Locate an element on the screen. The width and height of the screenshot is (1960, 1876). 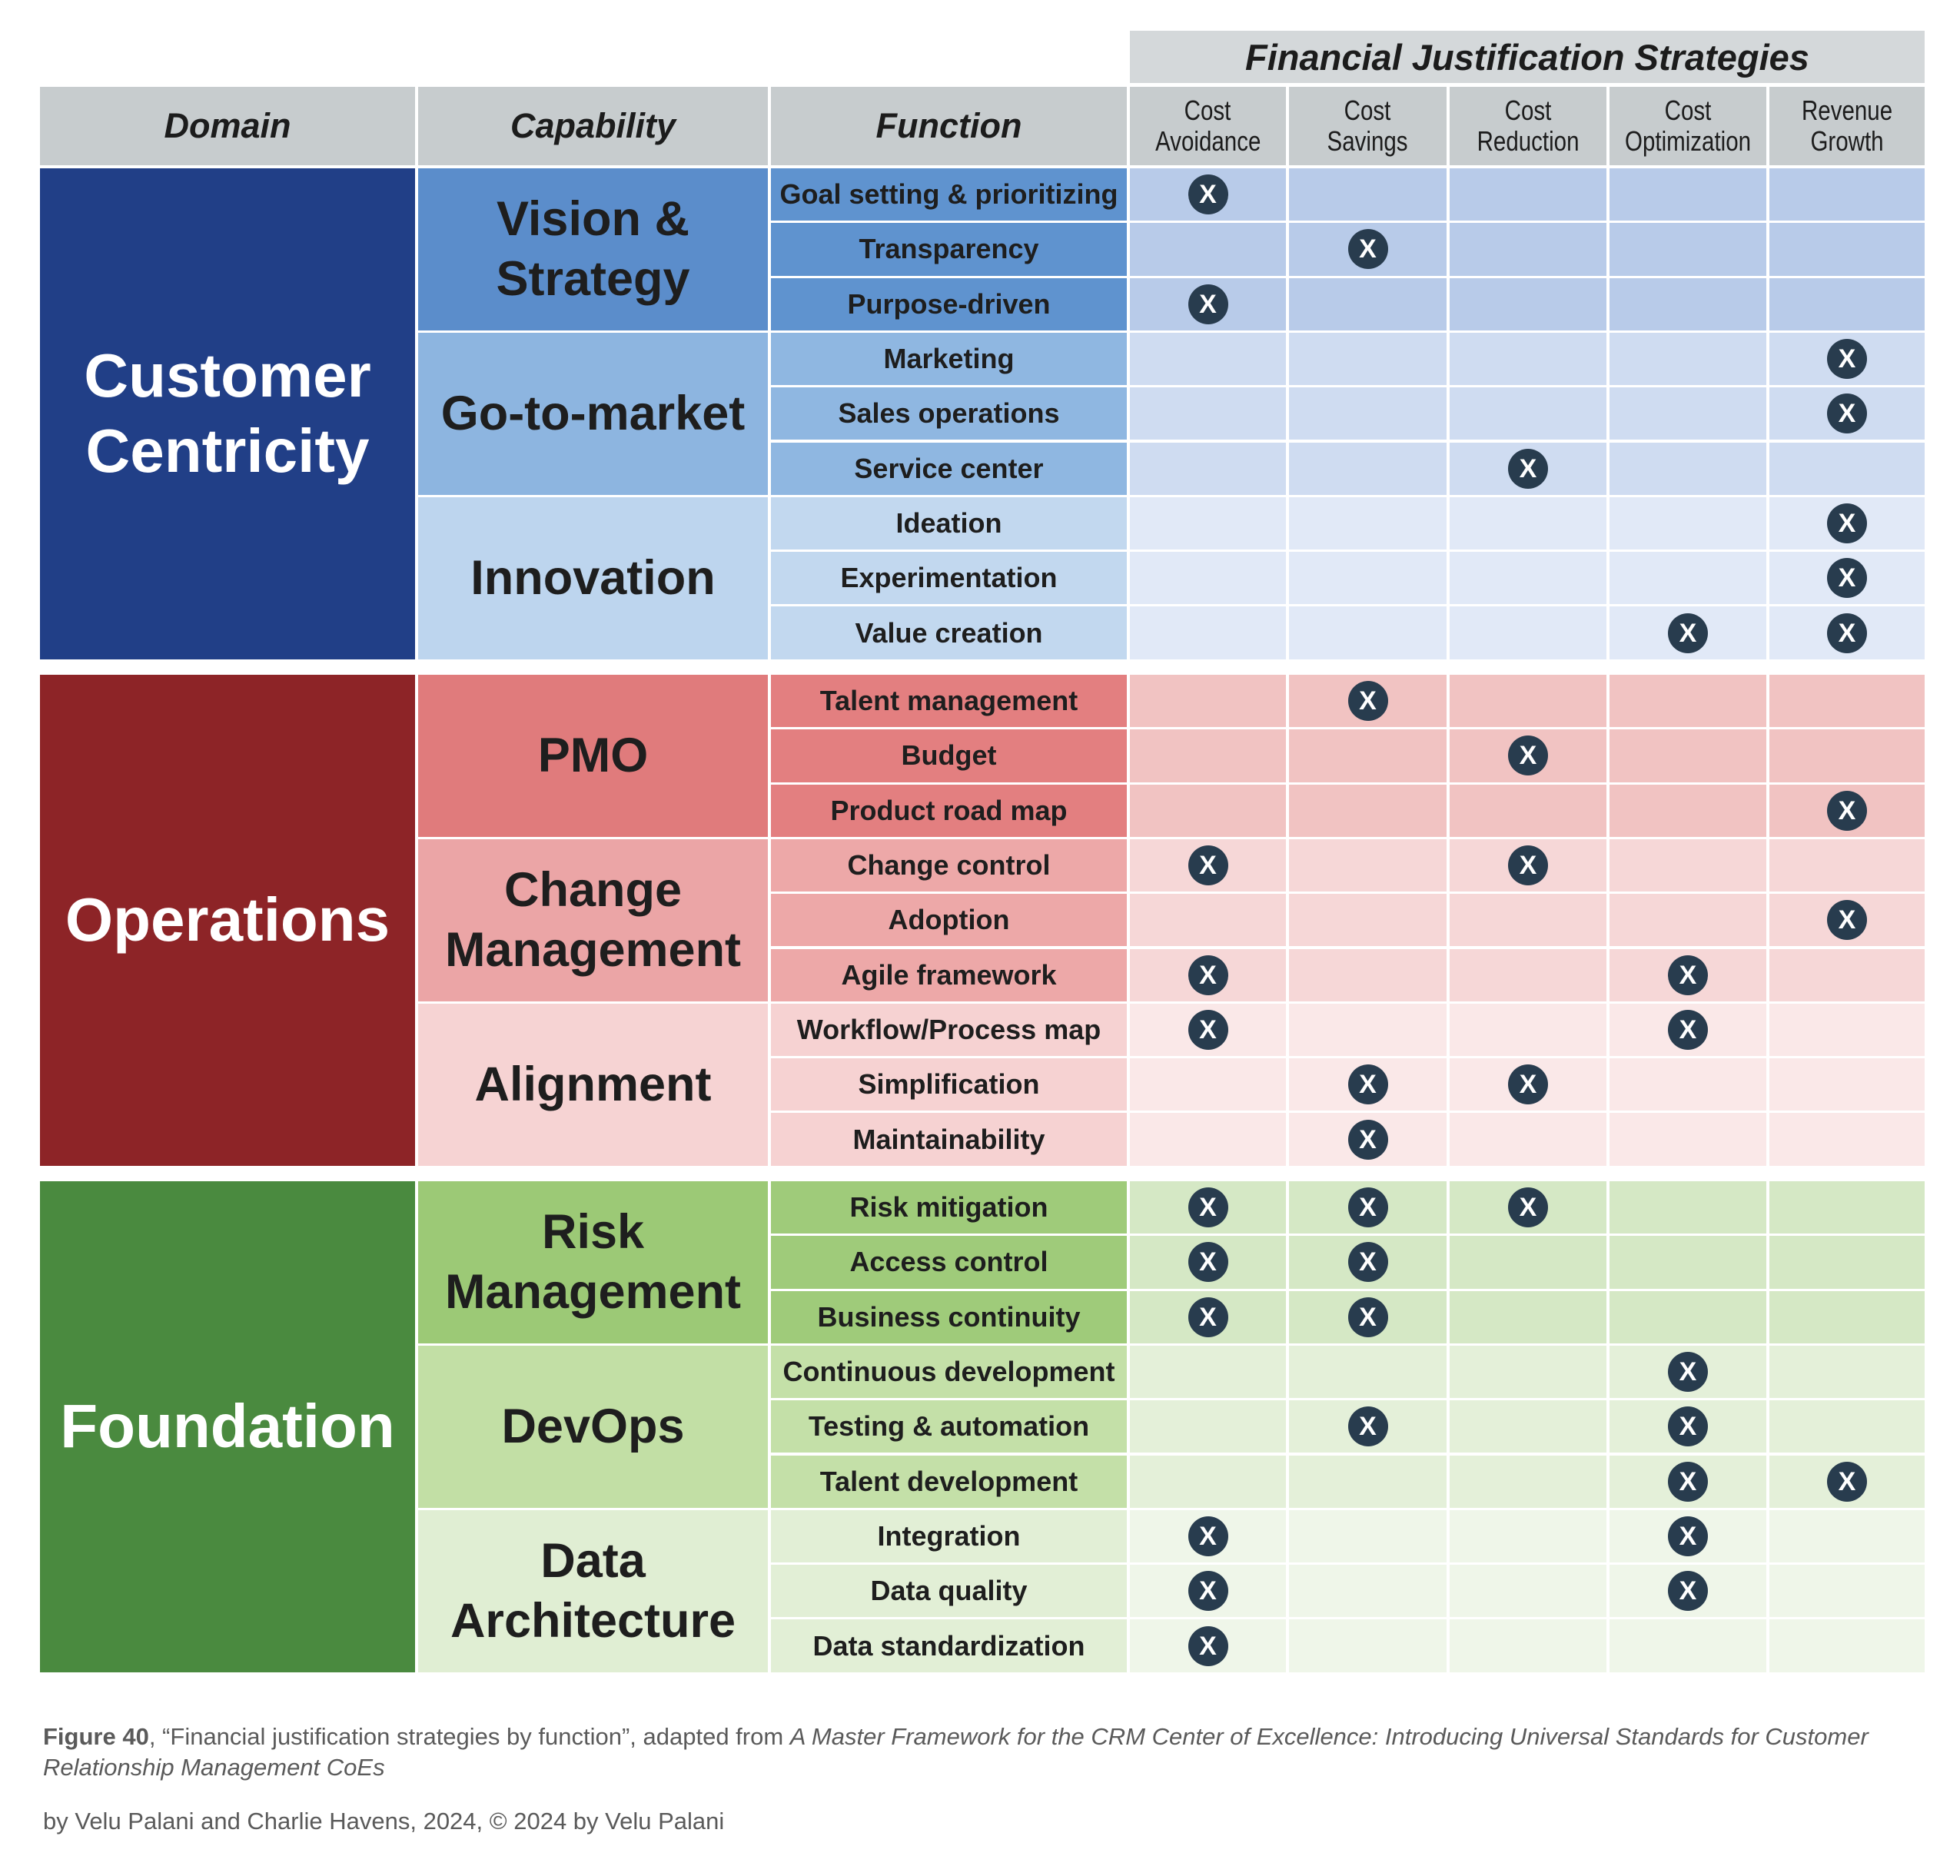
function-label: Data quality is located at coordinates (949, 1591).